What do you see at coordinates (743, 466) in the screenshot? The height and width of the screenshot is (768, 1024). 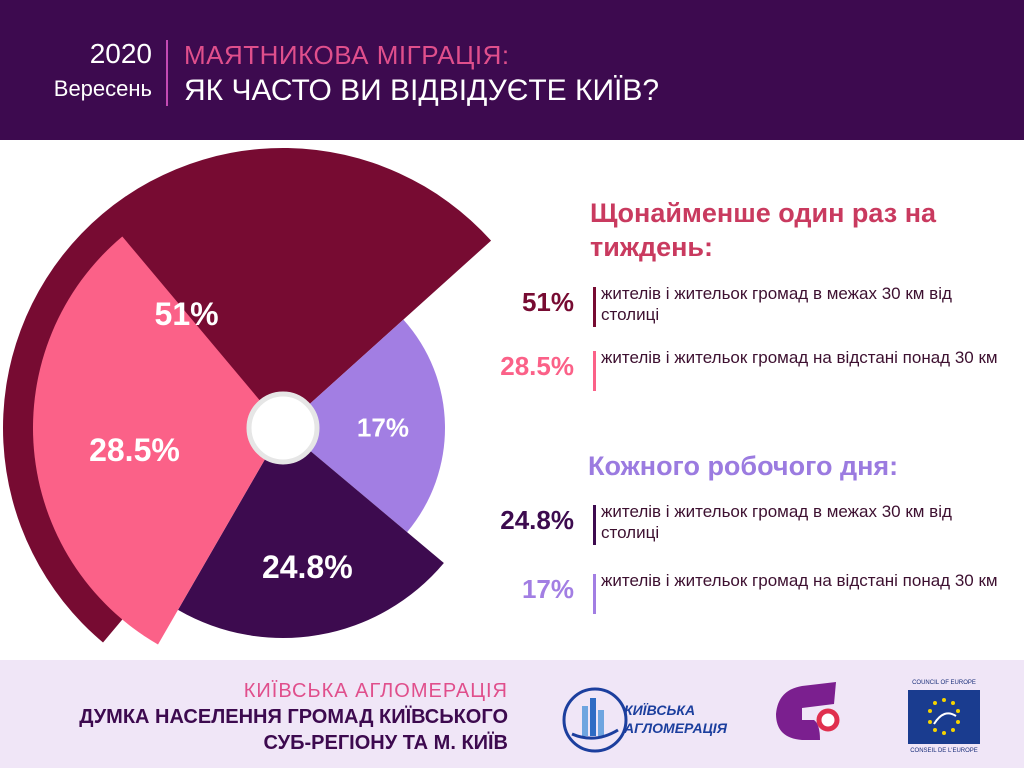 I see `daily-heading: Кожного робочого дня:` at bounding box center [743, 466].